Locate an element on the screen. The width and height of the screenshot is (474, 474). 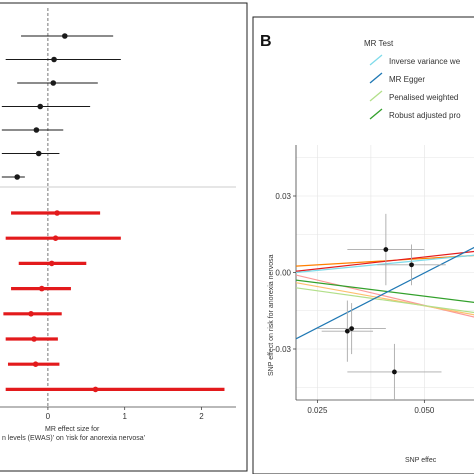
panel-b-xlabel: SNP effec is located at coordinates (421, 460).